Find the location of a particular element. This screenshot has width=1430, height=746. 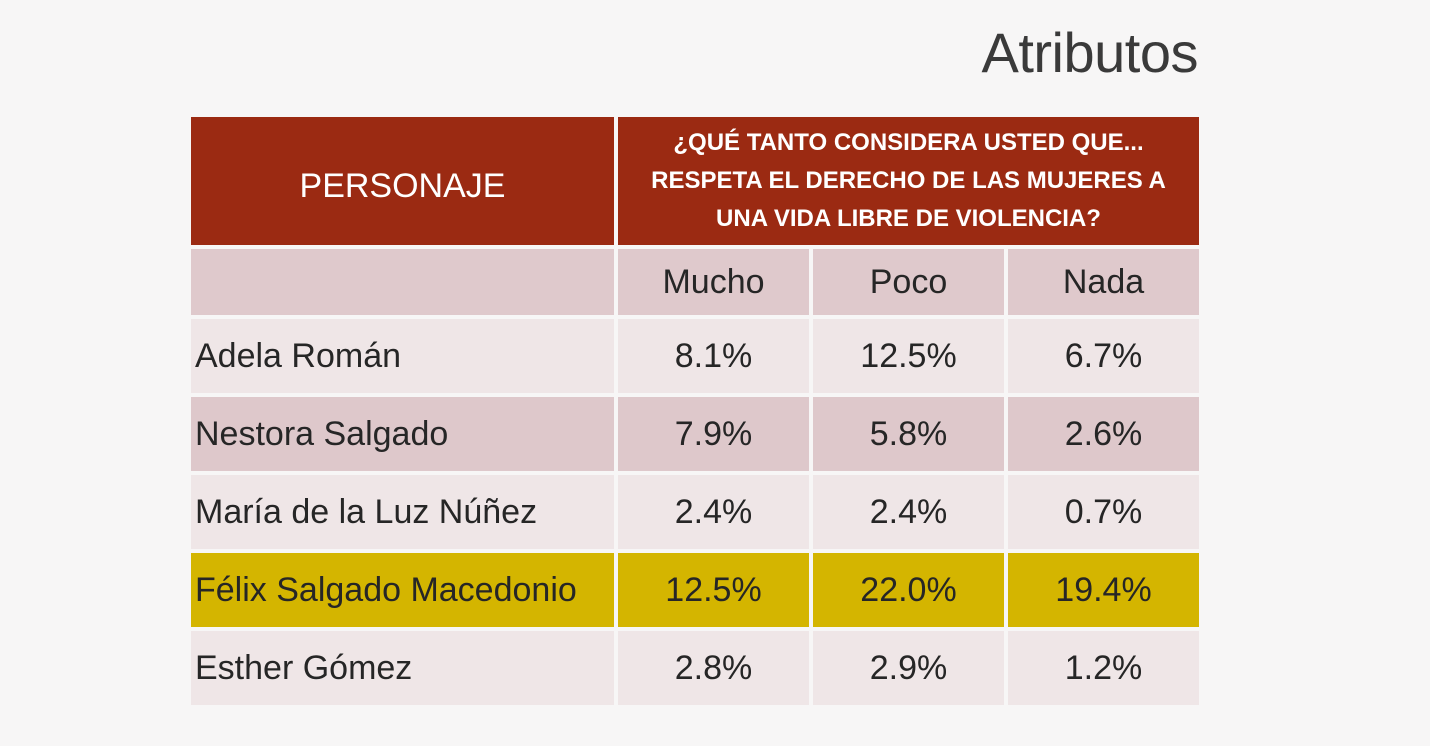

table-cell-nada: 1.2% is located at coordinates (1103, 668).